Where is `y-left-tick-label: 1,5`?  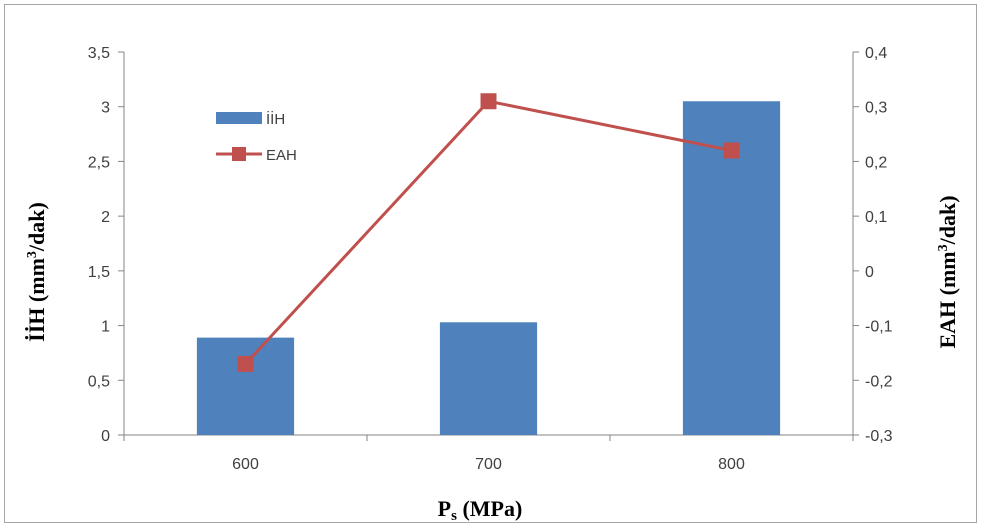 y-left-tick-label: 1,5 is located at coordinates (99, 272).